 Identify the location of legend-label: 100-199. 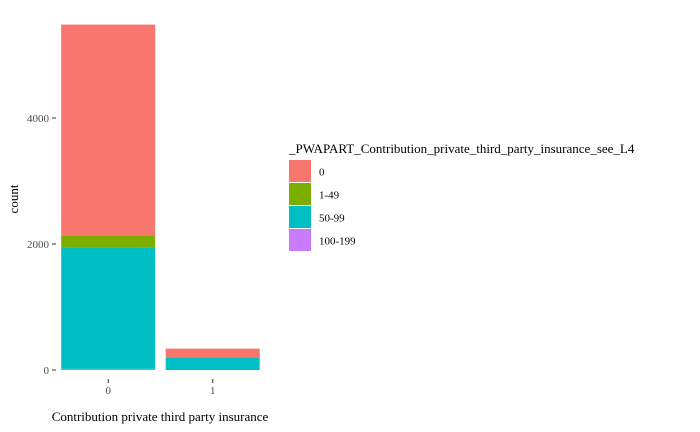
(337, 242).